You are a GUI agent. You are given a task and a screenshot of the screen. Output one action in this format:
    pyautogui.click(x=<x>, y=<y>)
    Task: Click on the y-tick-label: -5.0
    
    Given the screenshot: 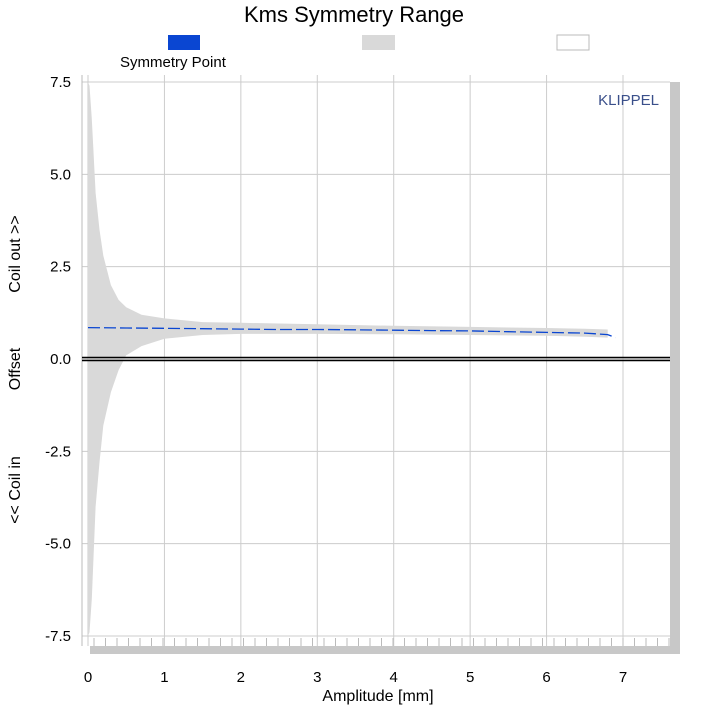 What is the action you would take?
    pyautogui.click(x=58, y=544)
    